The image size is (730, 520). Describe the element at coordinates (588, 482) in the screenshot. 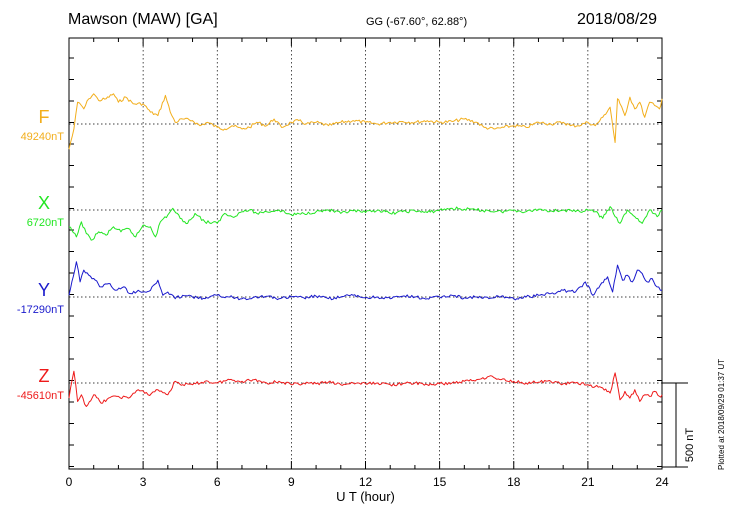

I see `x-tick-label: 21` at that location.